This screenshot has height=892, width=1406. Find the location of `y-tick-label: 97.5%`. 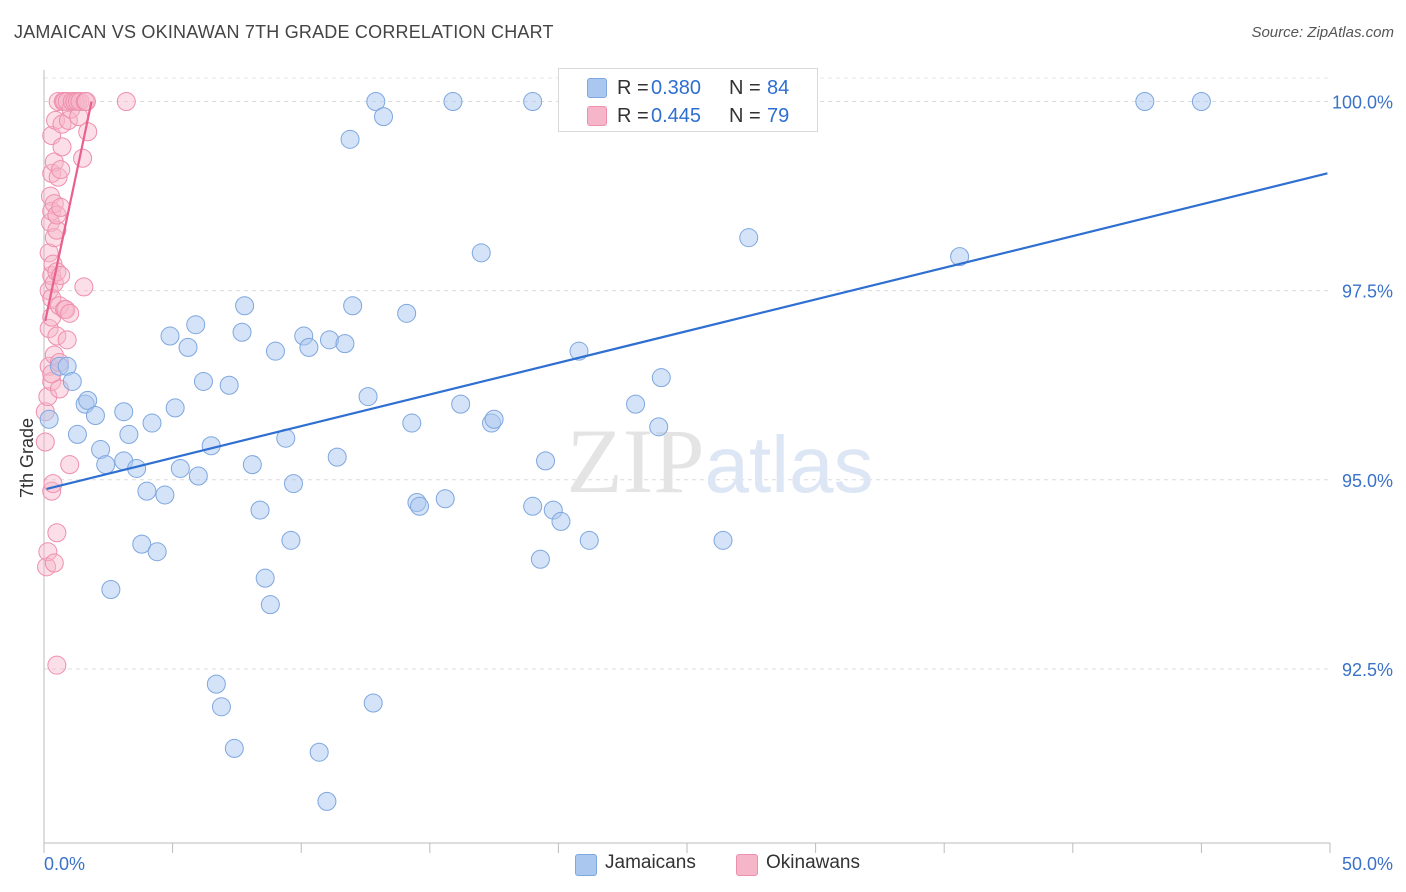

y-tick-label: 97.5% is located at coordinates (1367, 292).